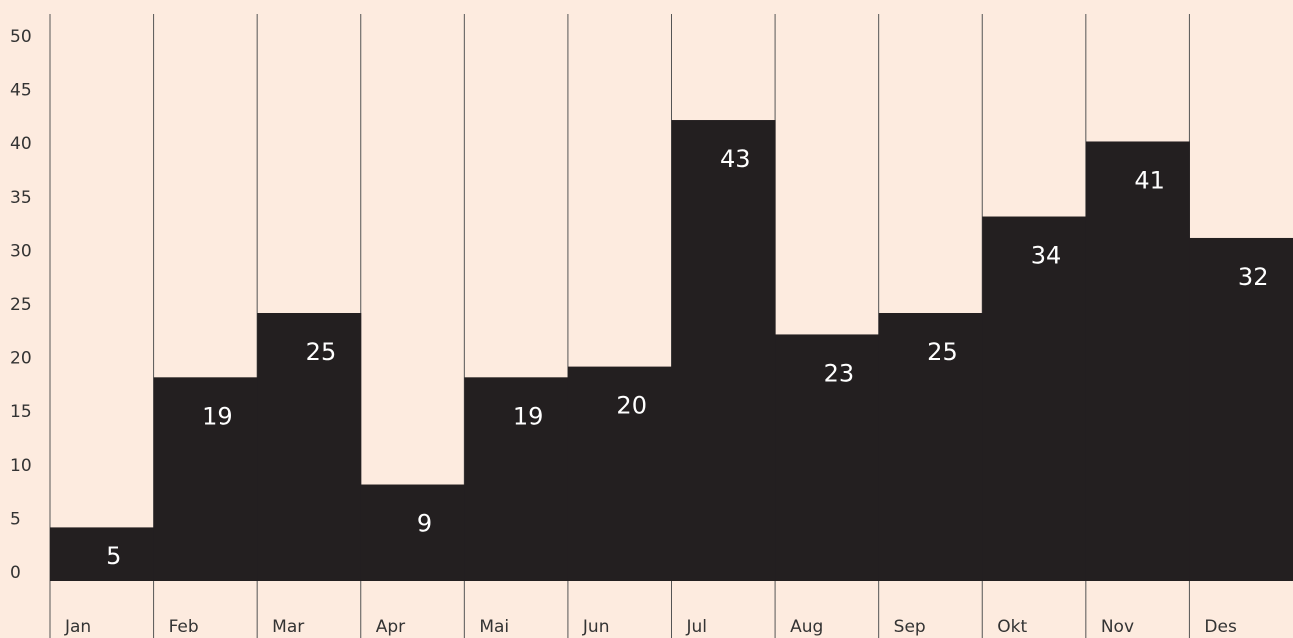 The image size is (1293, 638). Describe the element at coordinates (806, 627) in the screenshot. I see `x-tick-label: Aug` at that location.